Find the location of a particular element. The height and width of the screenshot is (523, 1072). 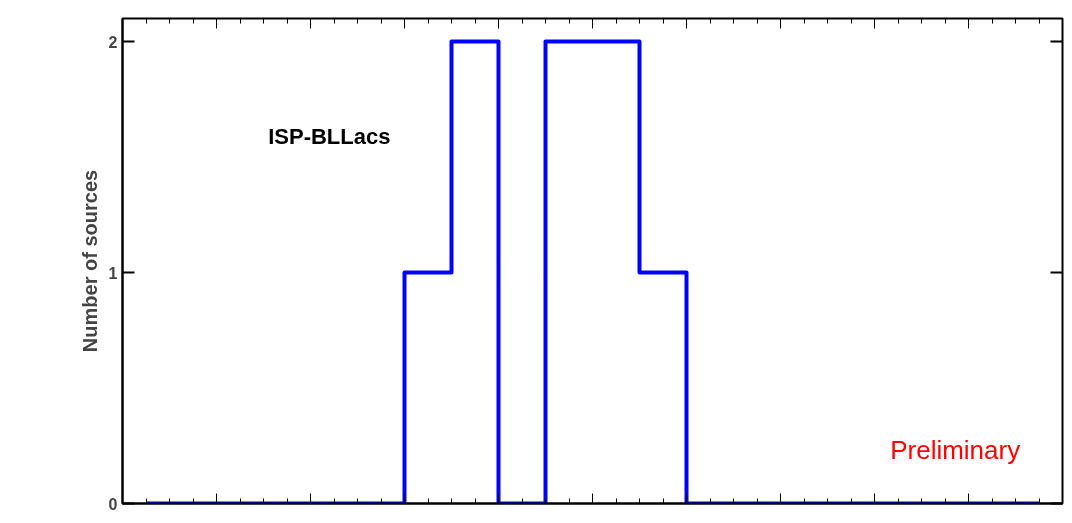

y-tick-label: 0 is located at coordinates (113, 504).